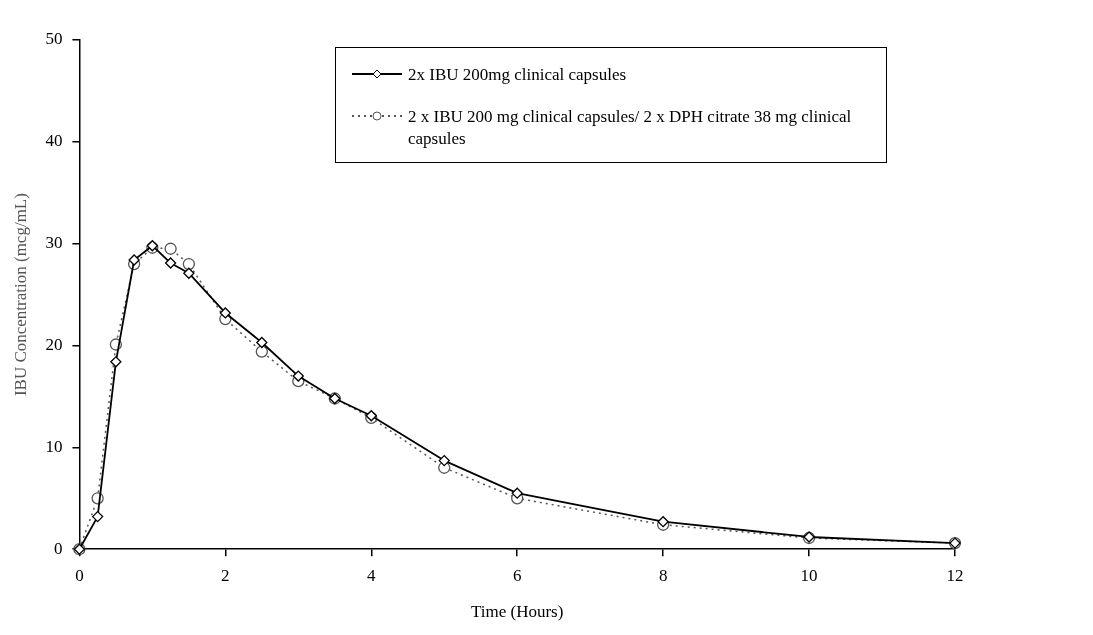 This screenshot has height=635, width=1093. I want to click on y-axis-title: IBU Concentration (mcg/mL), so click(20, 295).